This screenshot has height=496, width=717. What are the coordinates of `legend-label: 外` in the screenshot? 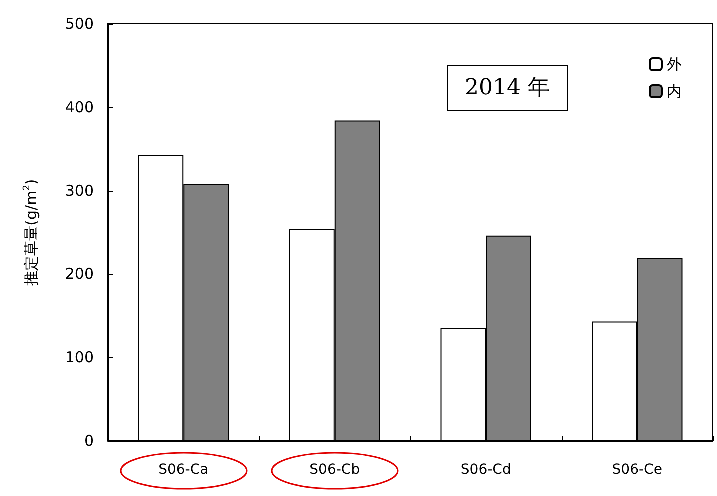 It's located at (674, 65).